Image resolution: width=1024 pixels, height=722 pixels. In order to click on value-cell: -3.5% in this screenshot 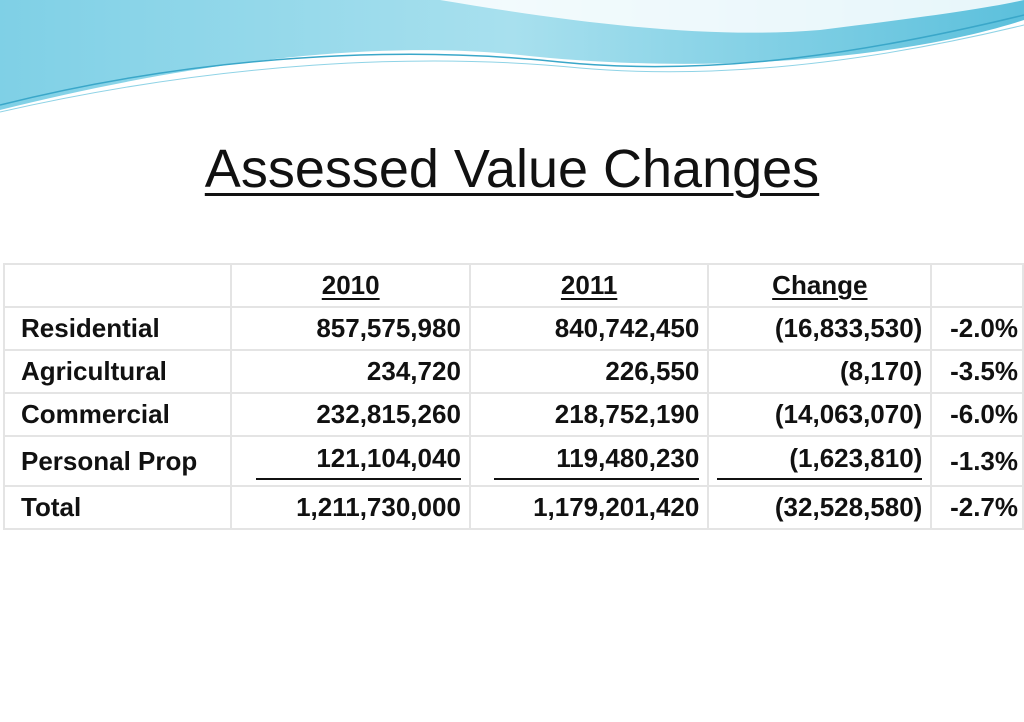, I will do `click(977, 371)`.